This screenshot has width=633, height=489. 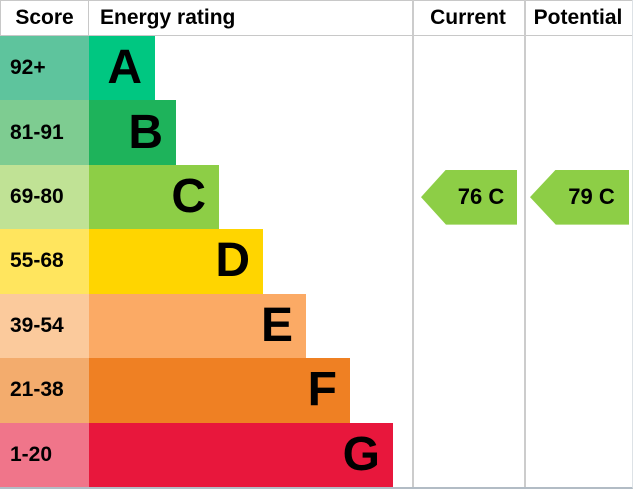 I want to click on band-bar-a: A, so click(x=122, y=68).